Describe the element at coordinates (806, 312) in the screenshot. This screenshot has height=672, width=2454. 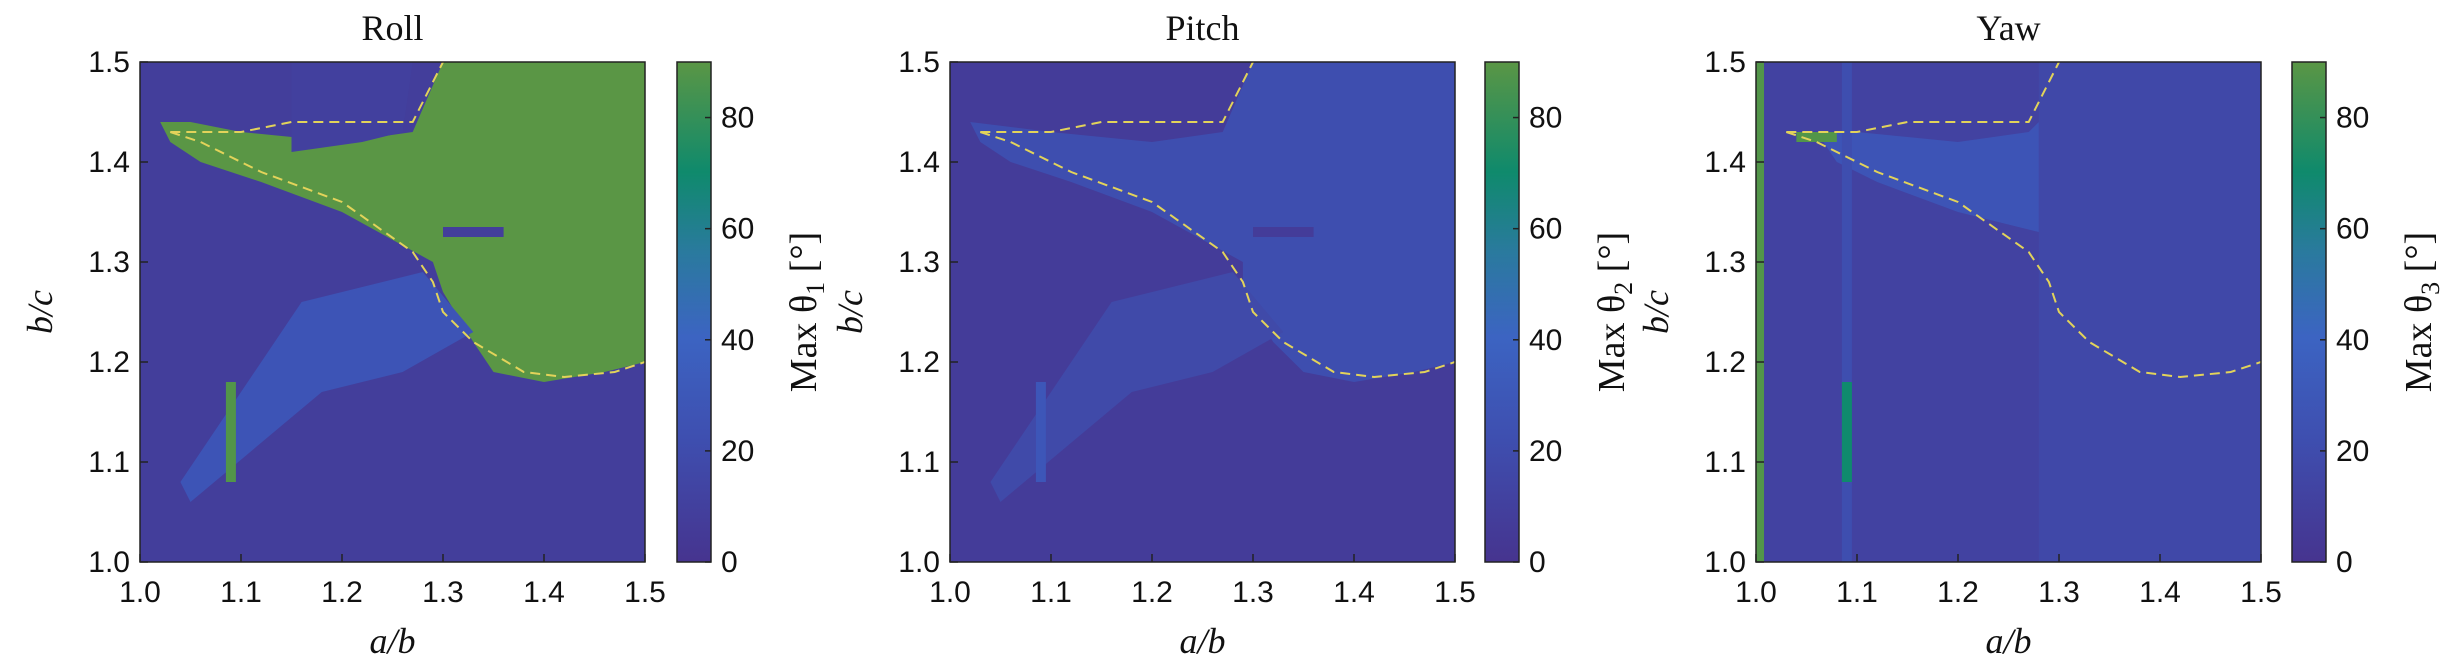
I see `colorbar-label: Max θ1 [°]` at that location.